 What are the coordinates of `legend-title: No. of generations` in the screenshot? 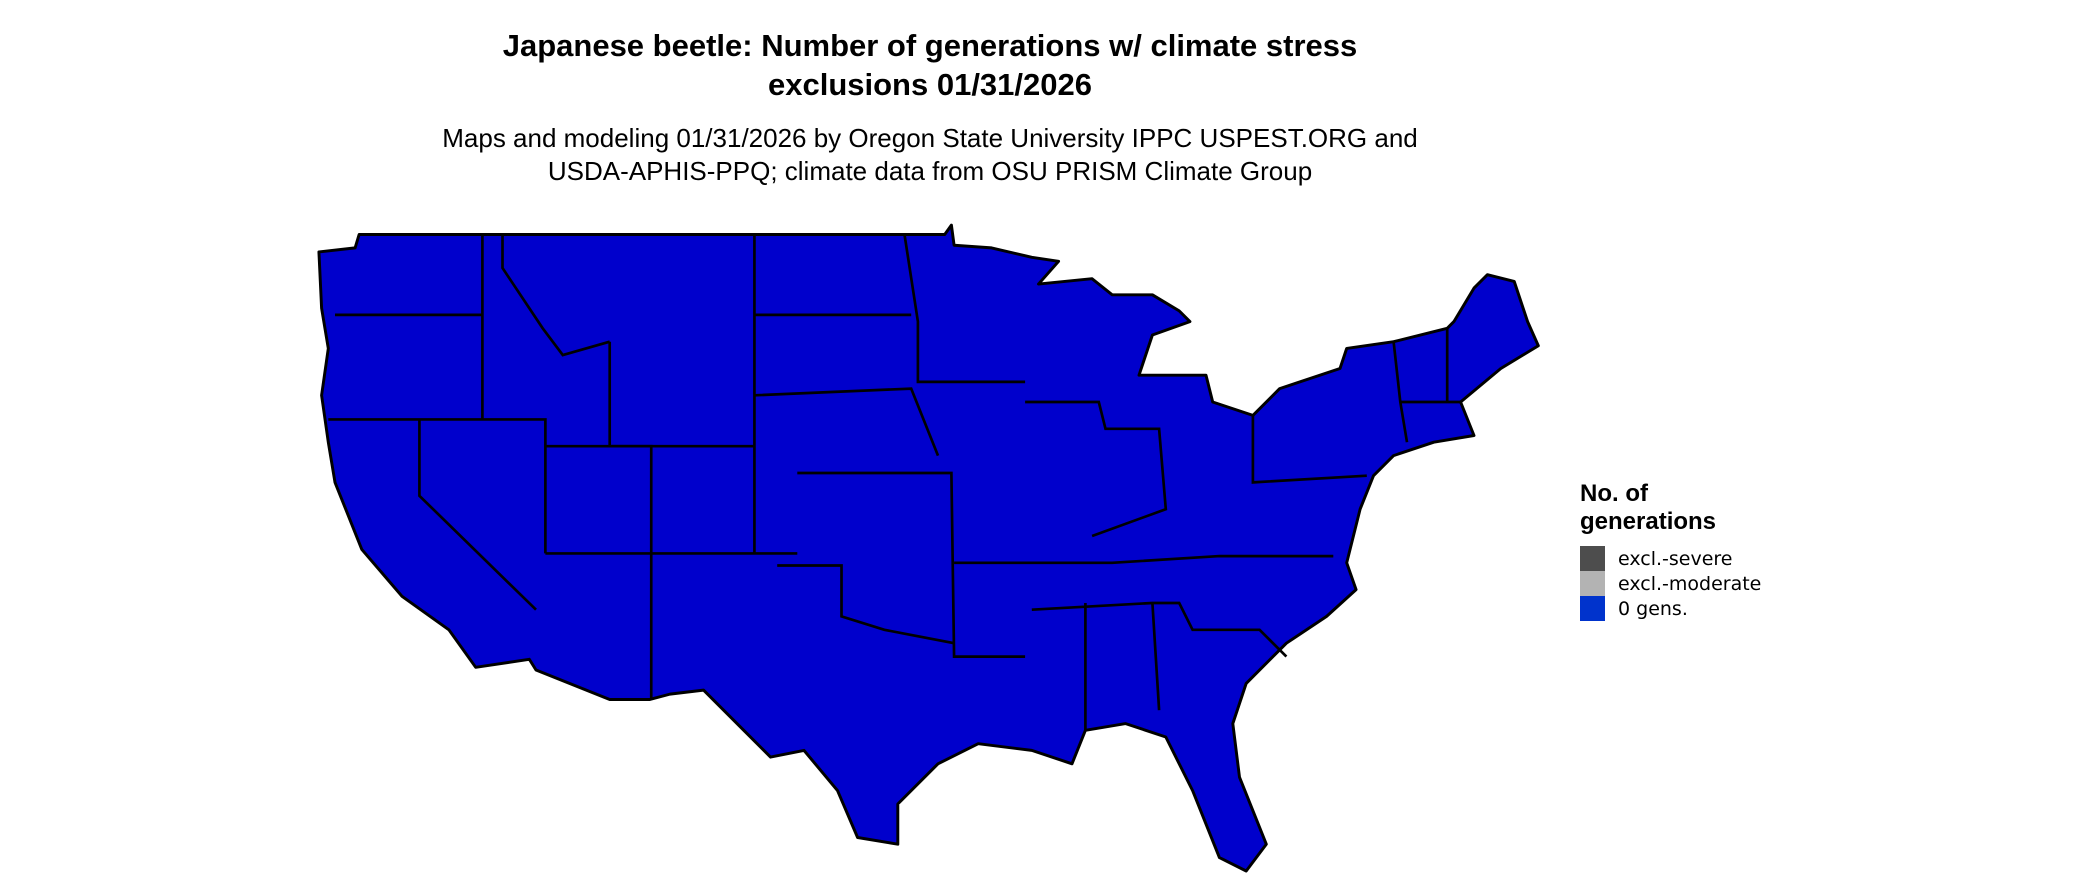 It's located at (1670, 508).